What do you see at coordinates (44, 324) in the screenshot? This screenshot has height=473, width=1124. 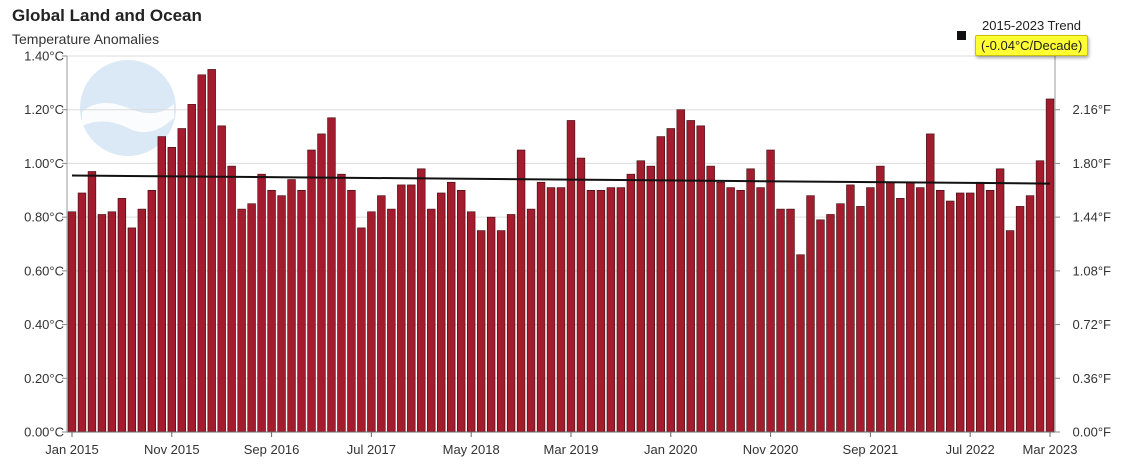 I see `y-tick-label-left: 0.40°C` at bounding box center [44, 324].